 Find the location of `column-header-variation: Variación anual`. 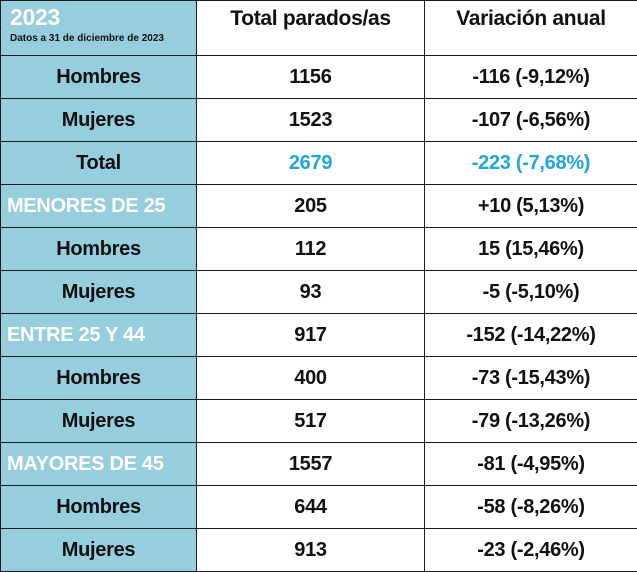

column-header-variation: Variación anual is located at coordinates (531, 28).